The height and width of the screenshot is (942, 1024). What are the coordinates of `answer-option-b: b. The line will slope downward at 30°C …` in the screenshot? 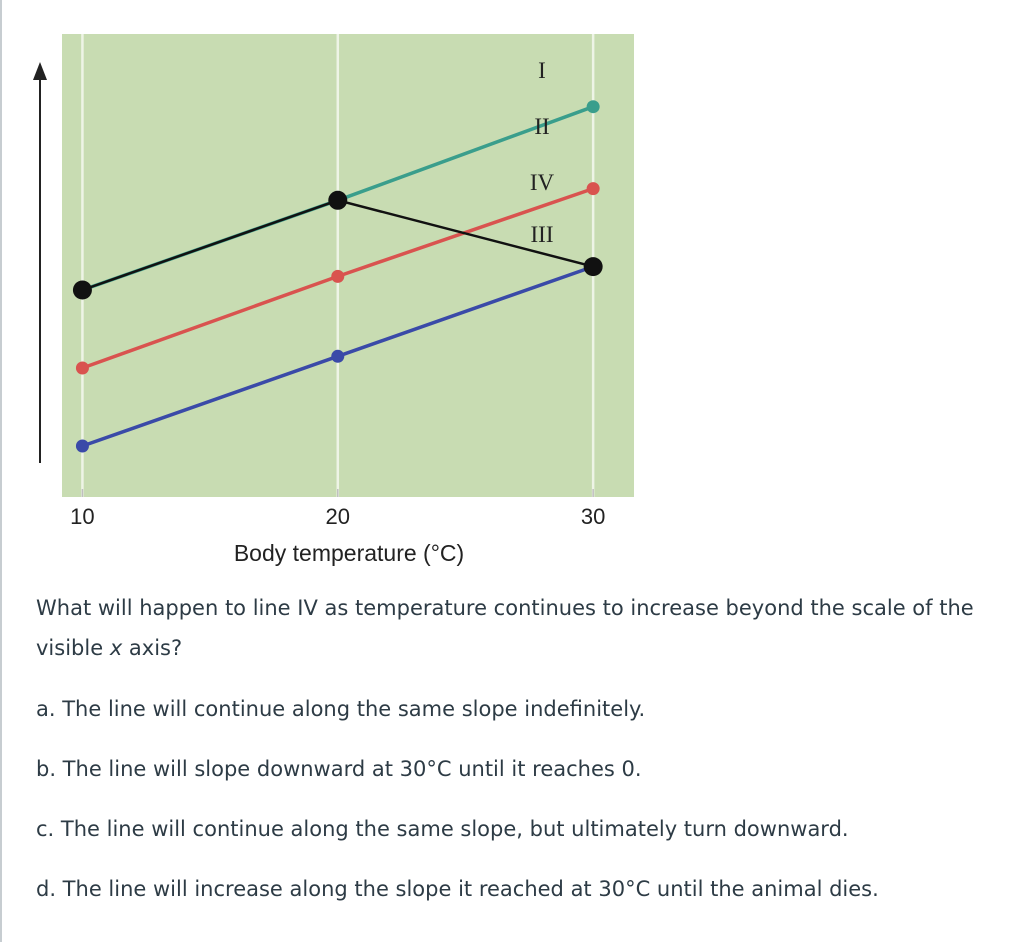 It's located at (339, 769).